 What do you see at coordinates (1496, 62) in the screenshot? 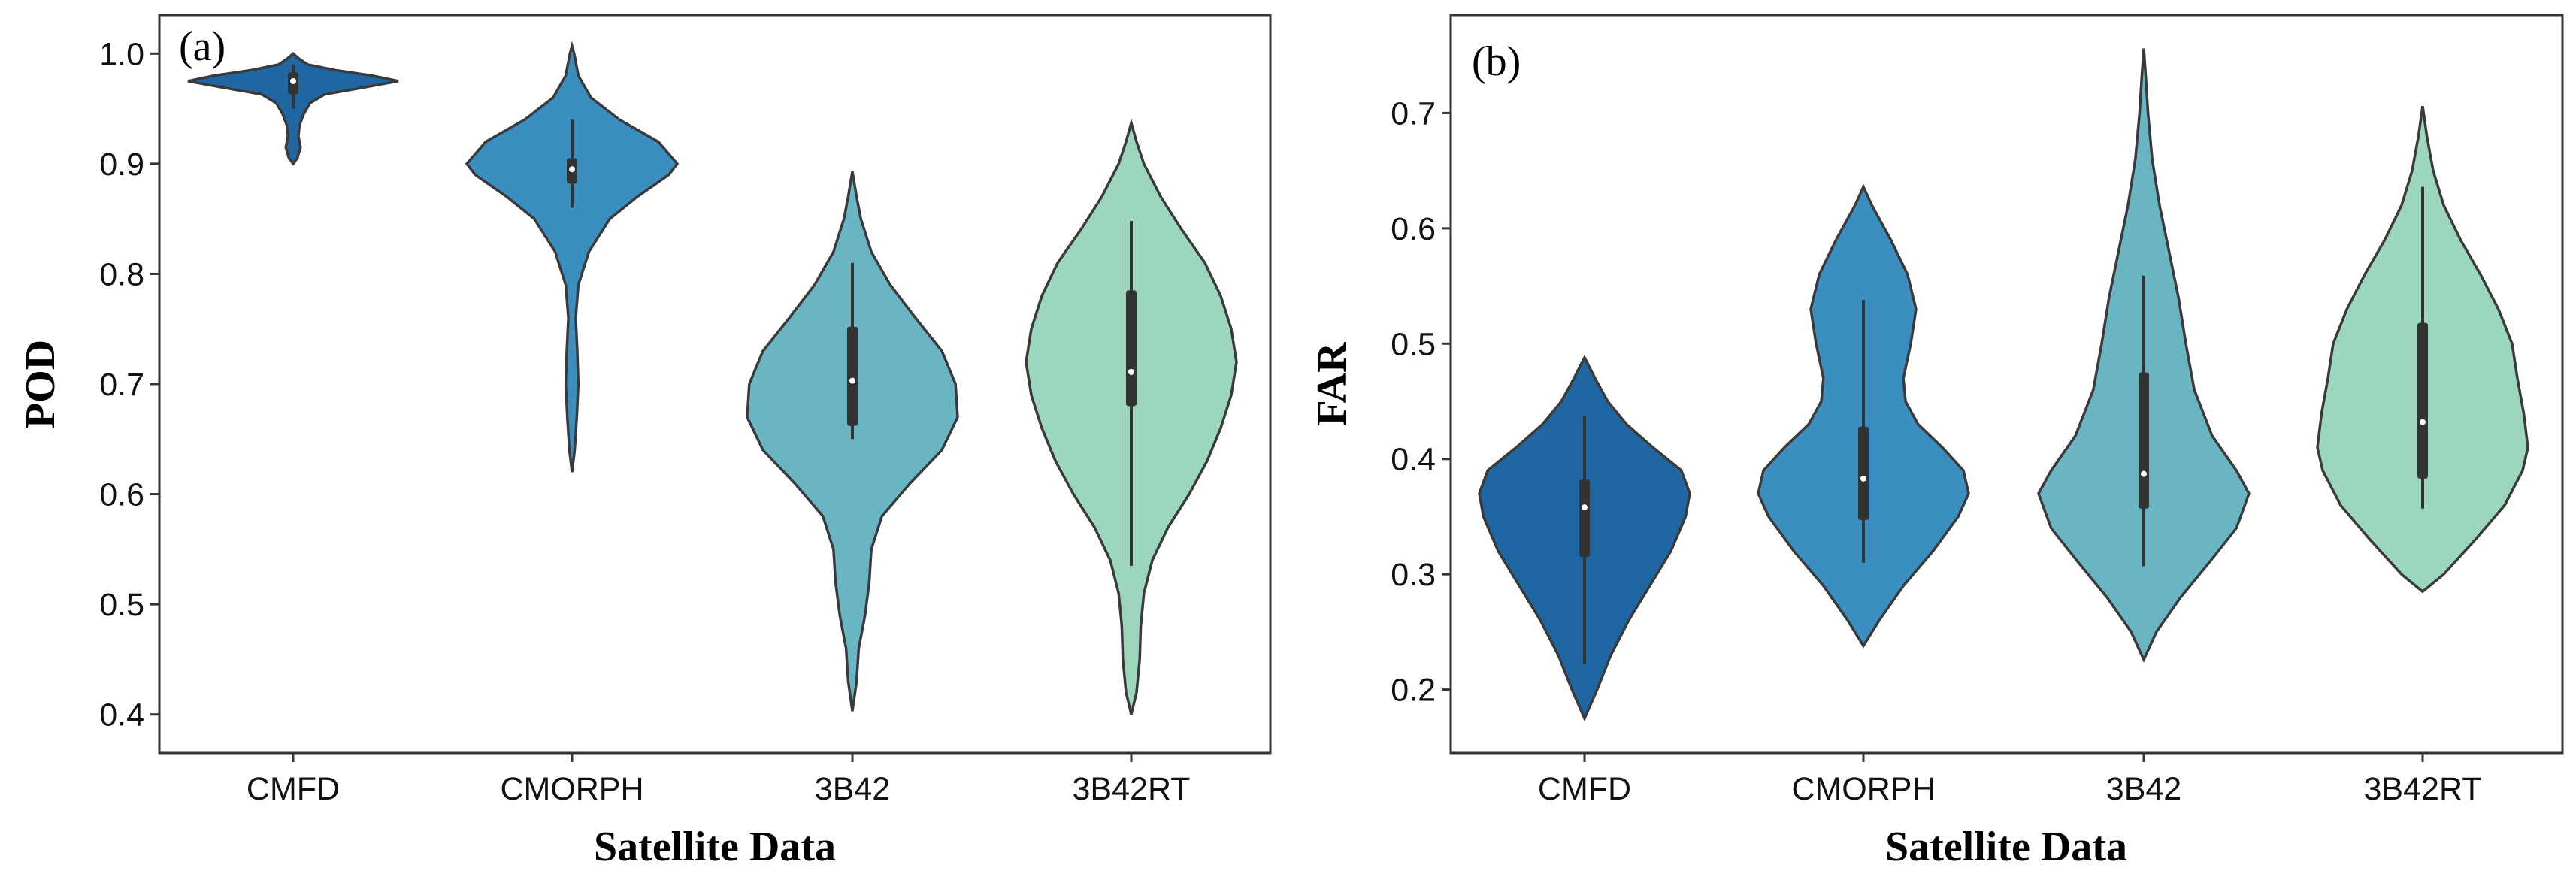
I see `panel-label-b: (b)` at bounding box center [1496, 62].